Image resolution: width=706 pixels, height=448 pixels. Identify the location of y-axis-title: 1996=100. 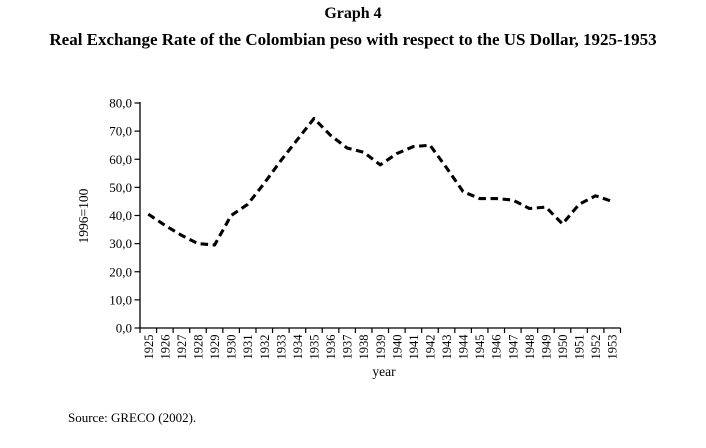
(83, 216).